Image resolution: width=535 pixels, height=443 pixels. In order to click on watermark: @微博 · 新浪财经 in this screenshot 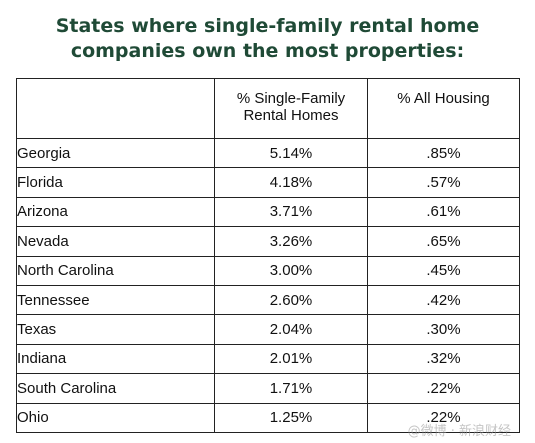, I will do `click(459, 431)`.